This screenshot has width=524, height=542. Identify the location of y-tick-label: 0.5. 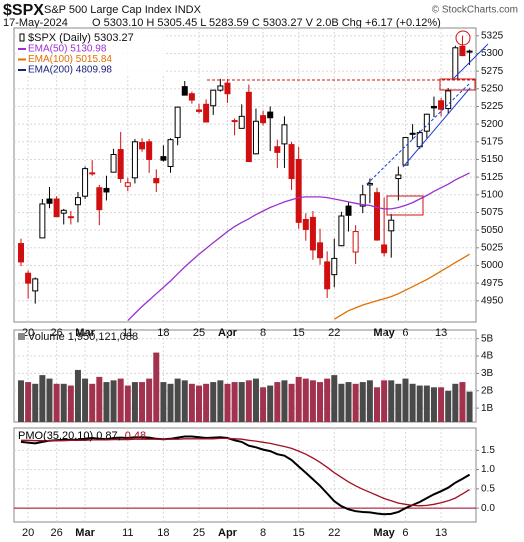
(488, 489).